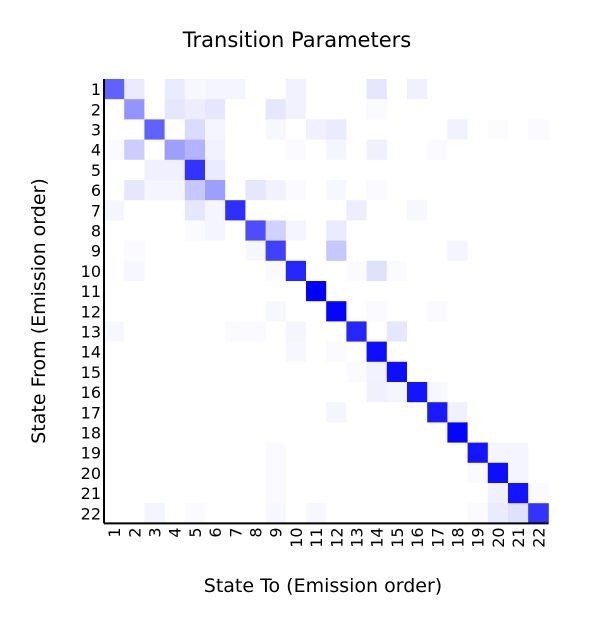 This screenshot has width=595, height=628. I want to click on heatmap-cell-r3-c17, so click(437, 129).